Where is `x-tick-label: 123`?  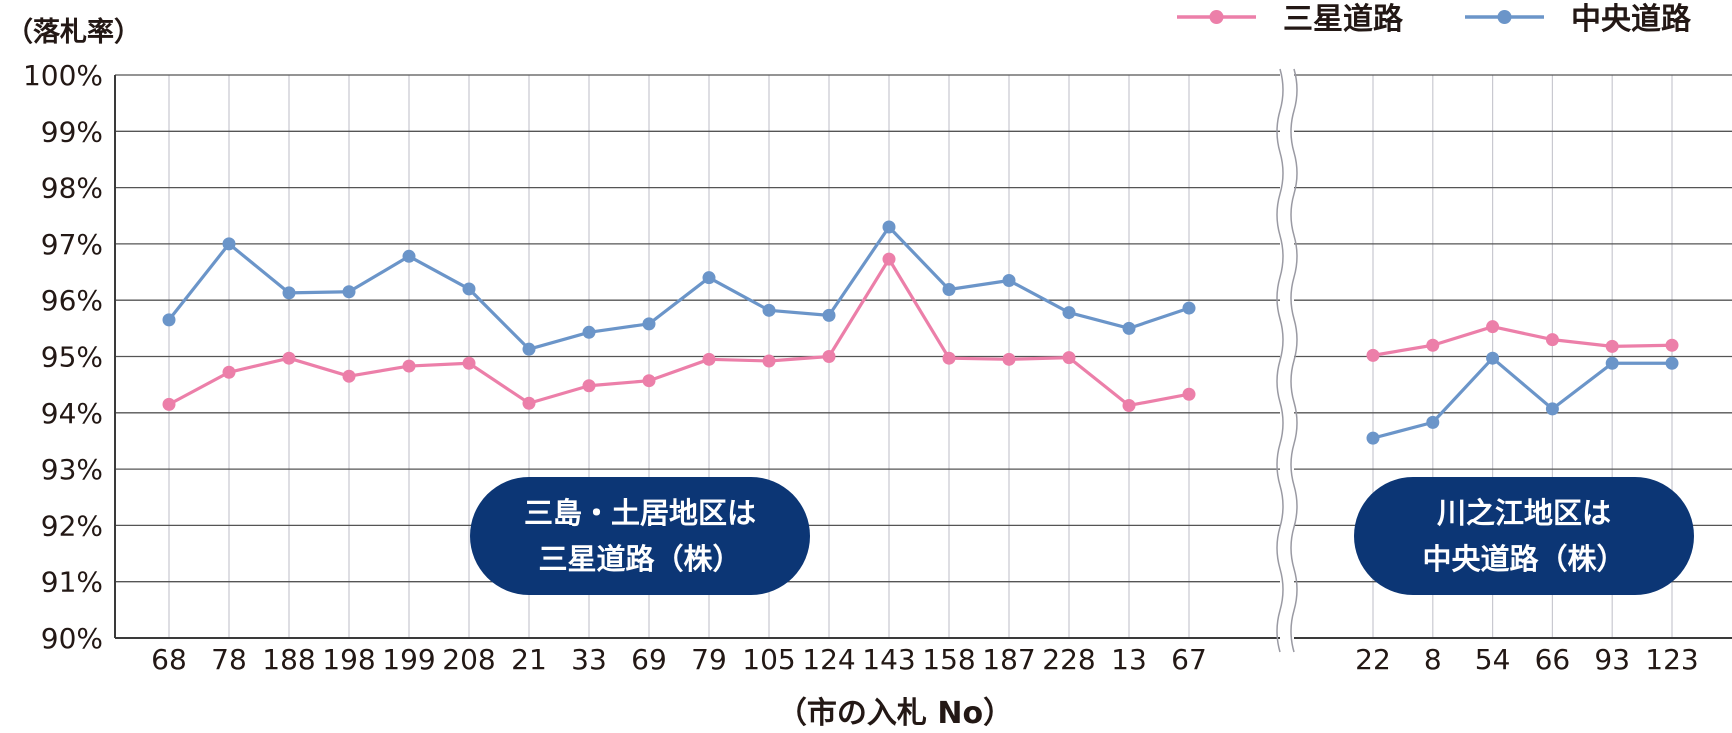 x-tick-label: 123 is located at coordinates (1671, 659).